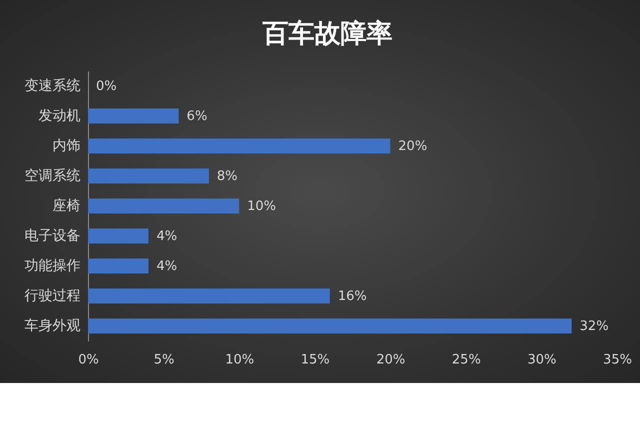 Image resolution: width=640 pixels, height=433 pixels. I want to click on y-tick-label: 发动机, so click(59, 116).